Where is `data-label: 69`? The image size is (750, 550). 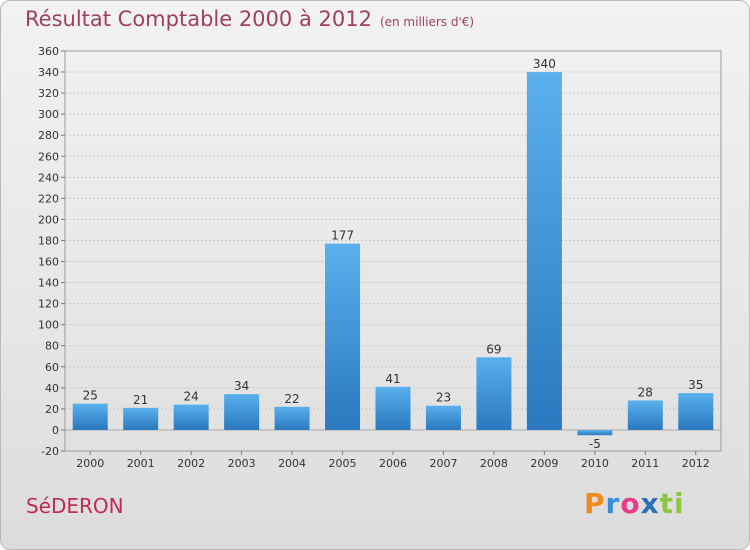
data-label: 69 is located at coordinates (493, 349).